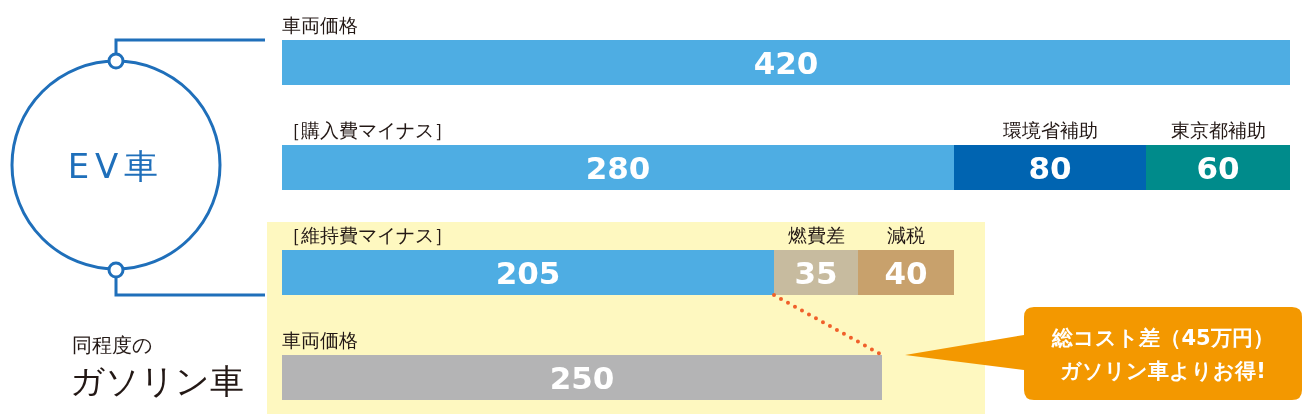  Describe the element at coordinates (1162, 338) in the screenshot. I see `annotation: 総コスト差（45万円）` at that location.